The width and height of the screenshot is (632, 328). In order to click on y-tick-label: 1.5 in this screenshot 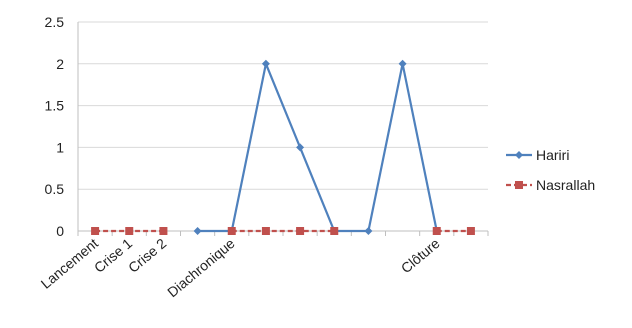, I will do `click(55, 106)`.